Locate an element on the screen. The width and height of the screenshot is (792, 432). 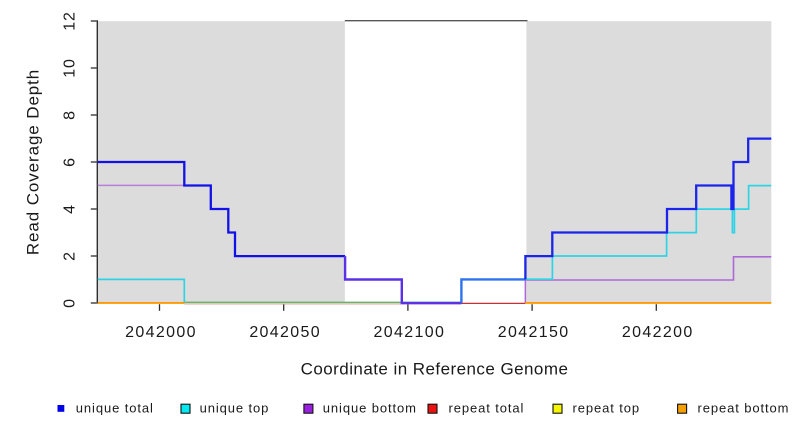
svg-text: repeat total is located at coordinates (487, 407).